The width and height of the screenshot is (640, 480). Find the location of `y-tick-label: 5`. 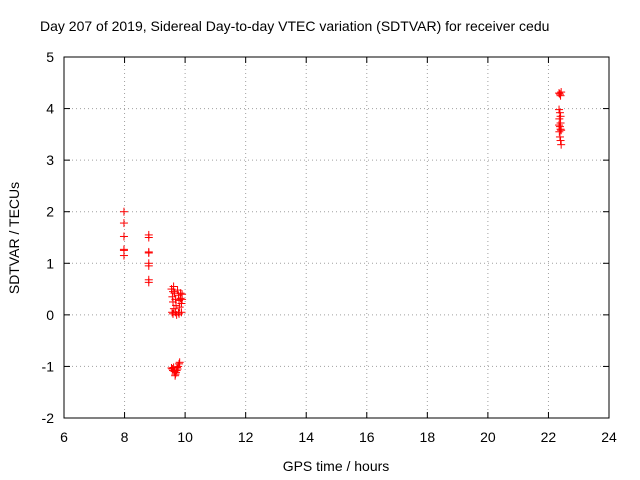

y-tick-label: 5 is located at coordinates (50, 57).